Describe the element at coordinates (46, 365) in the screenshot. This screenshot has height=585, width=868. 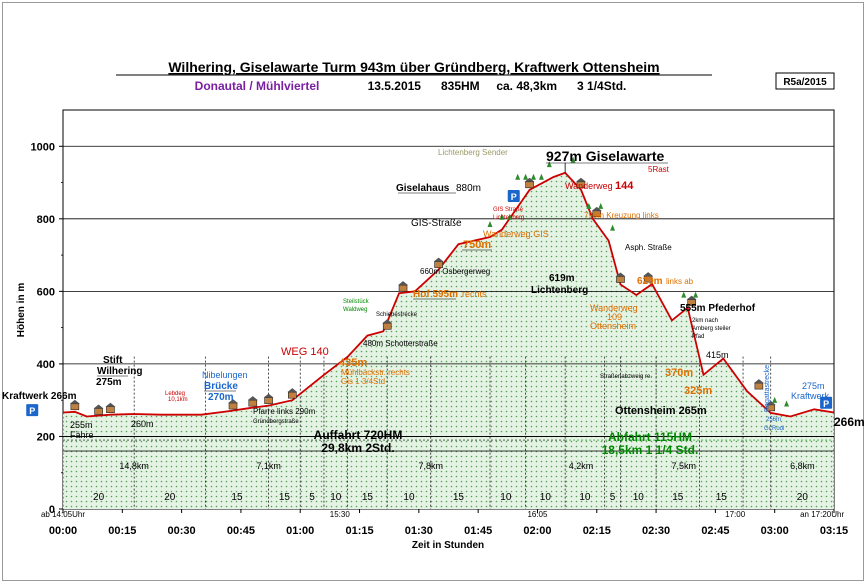
I see `y-tick-label: 400` at that location.